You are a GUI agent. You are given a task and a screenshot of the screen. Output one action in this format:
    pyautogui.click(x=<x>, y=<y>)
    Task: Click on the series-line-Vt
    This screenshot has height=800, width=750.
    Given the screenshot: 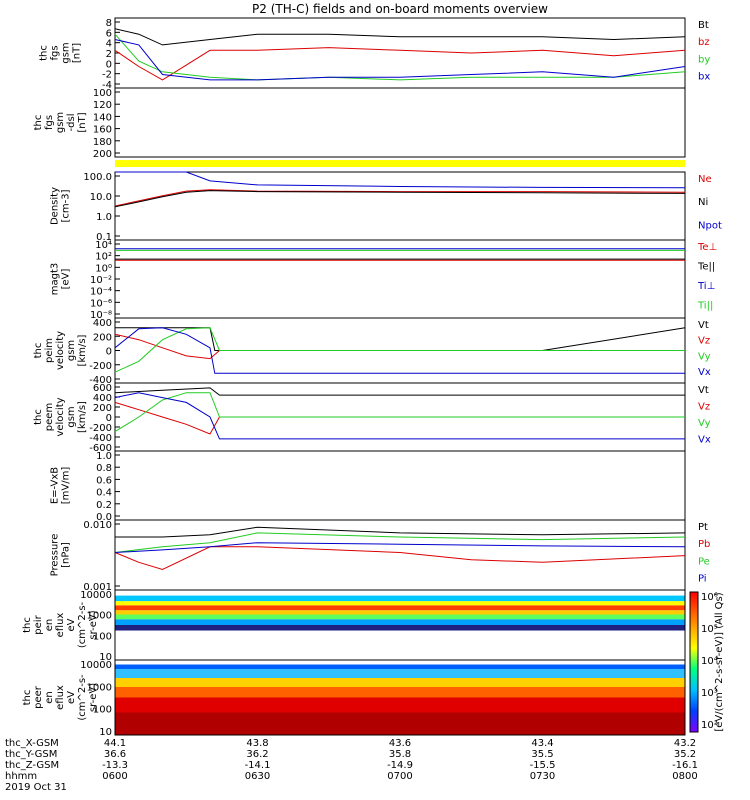 What is the action you would take?
    pyautogui.click(x=399, y=391)
    